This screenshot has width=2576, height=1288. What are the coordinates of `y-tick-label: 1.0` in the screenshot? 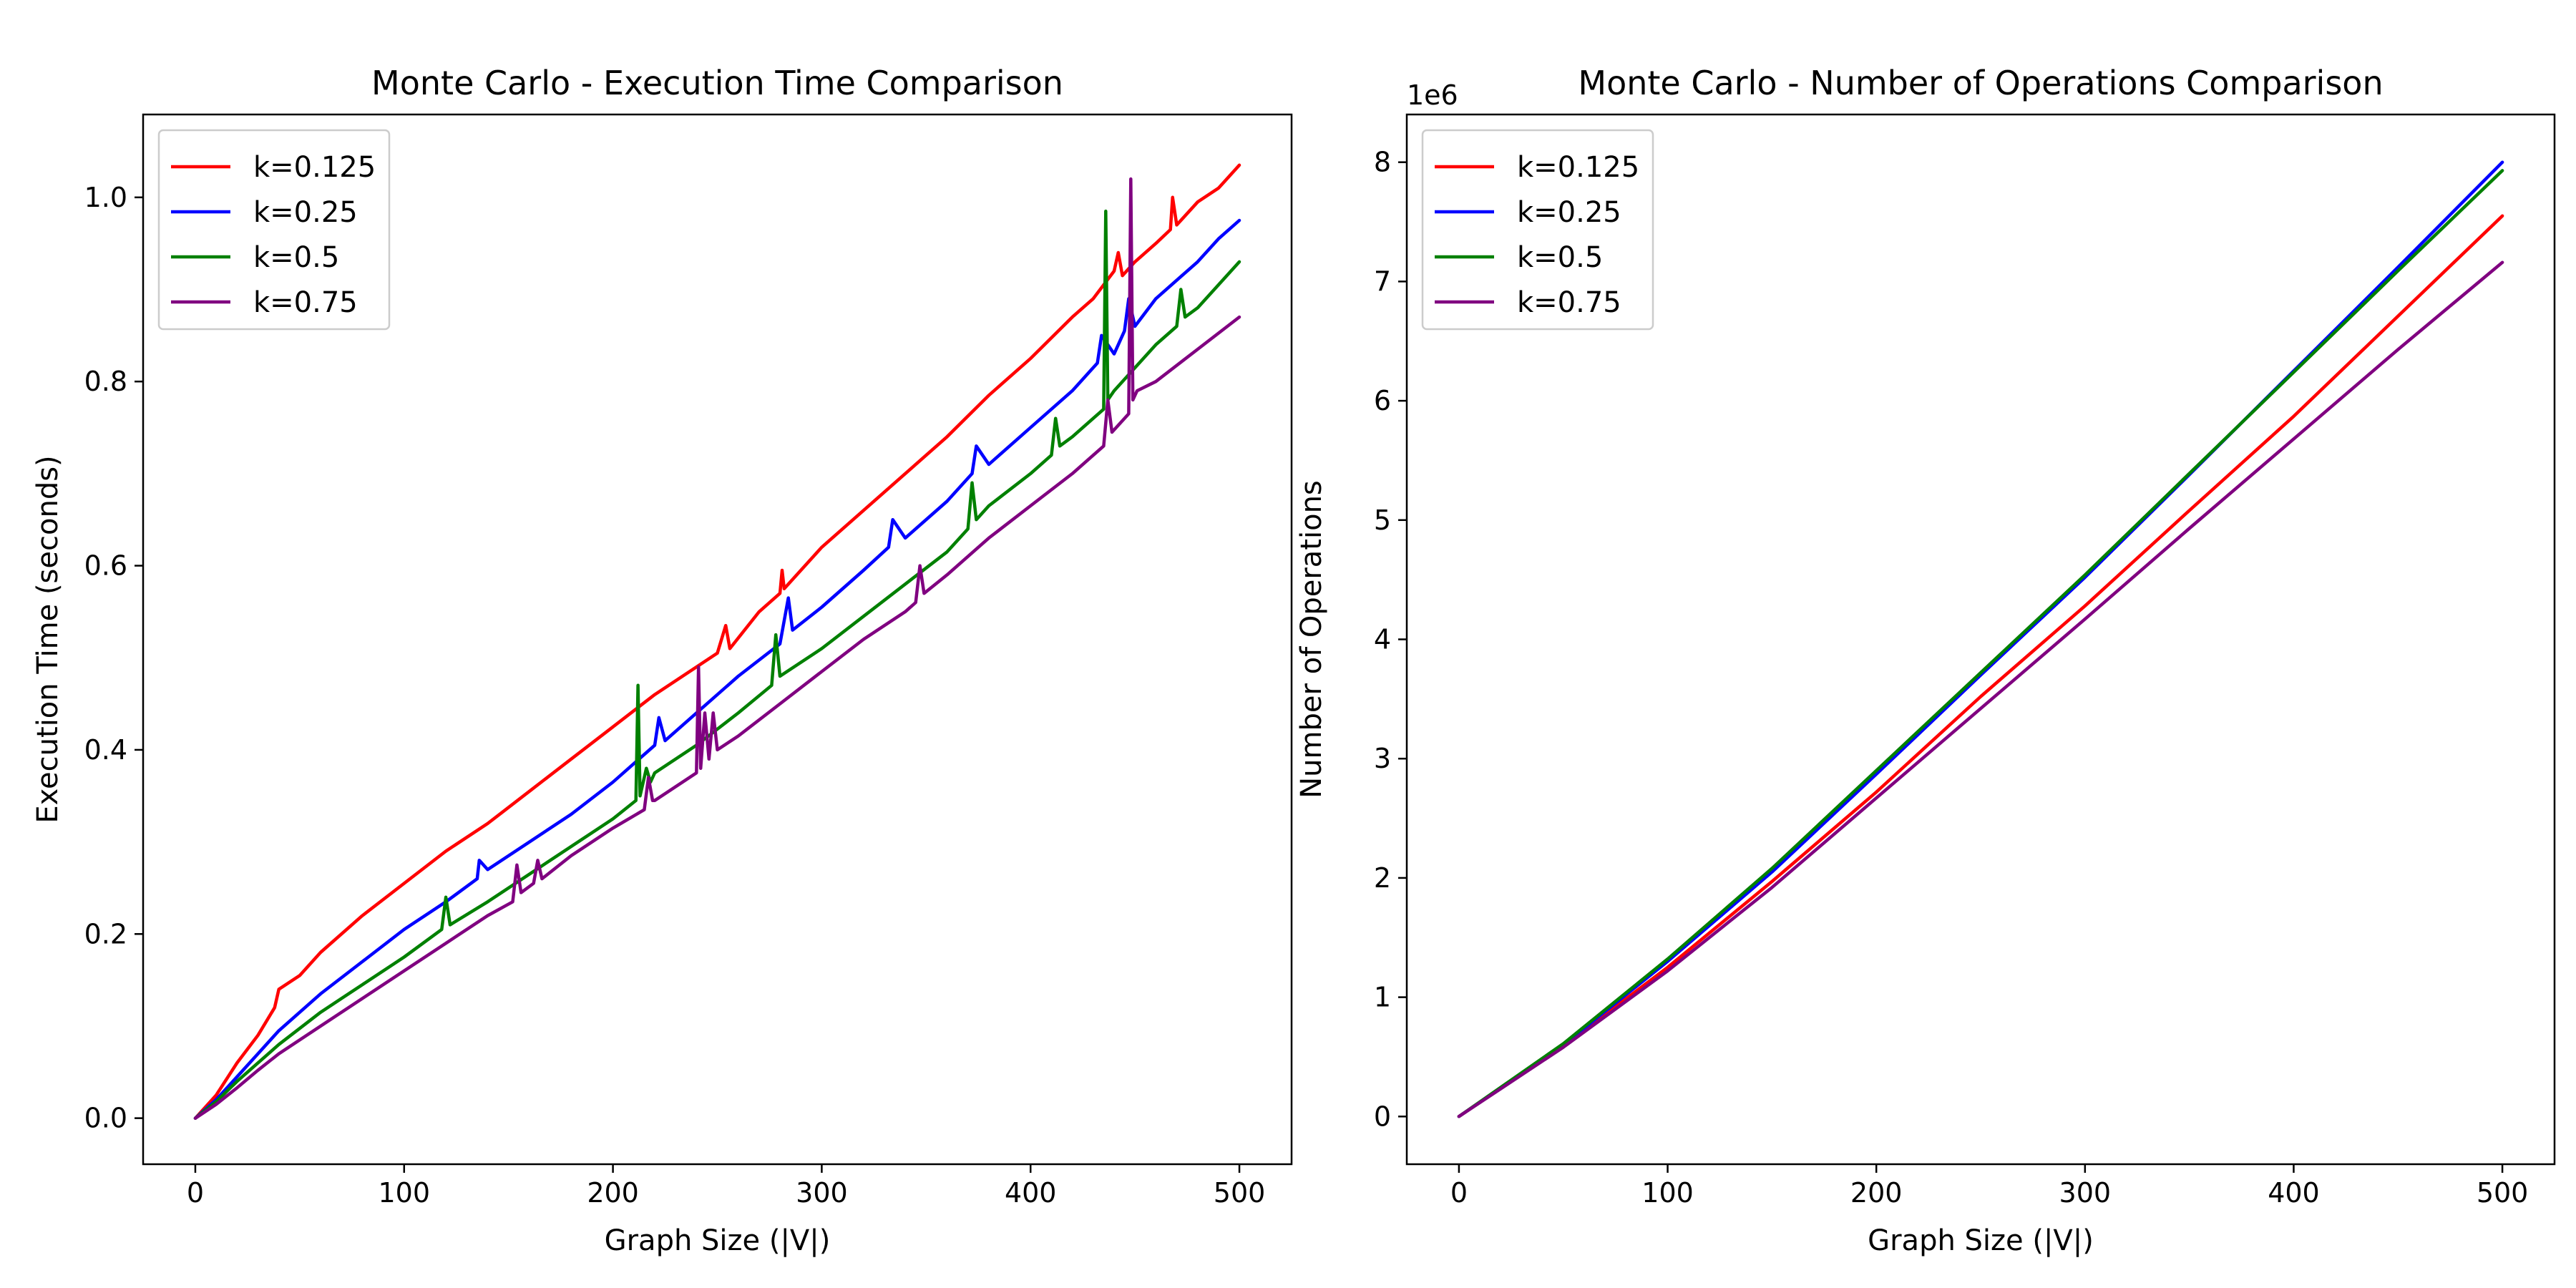 It's located at (105, 197).